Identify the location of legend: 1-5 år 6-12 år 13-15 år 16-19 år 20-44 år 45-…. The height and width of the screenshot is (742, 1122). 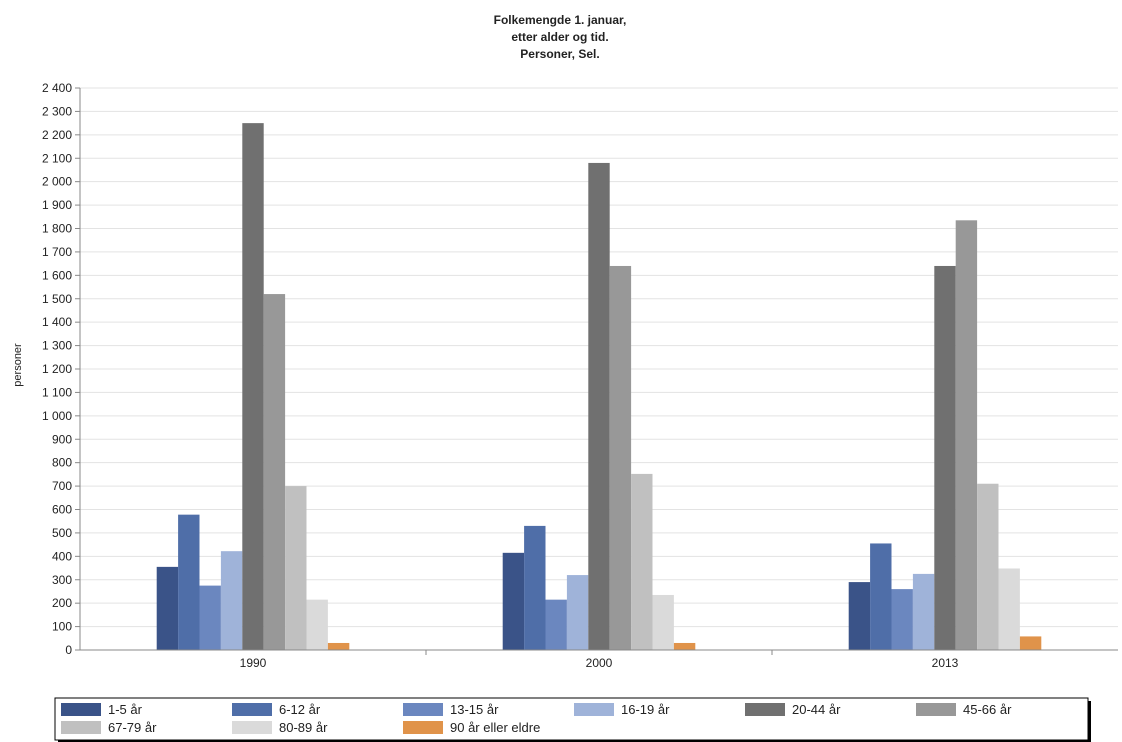
(572, 719).